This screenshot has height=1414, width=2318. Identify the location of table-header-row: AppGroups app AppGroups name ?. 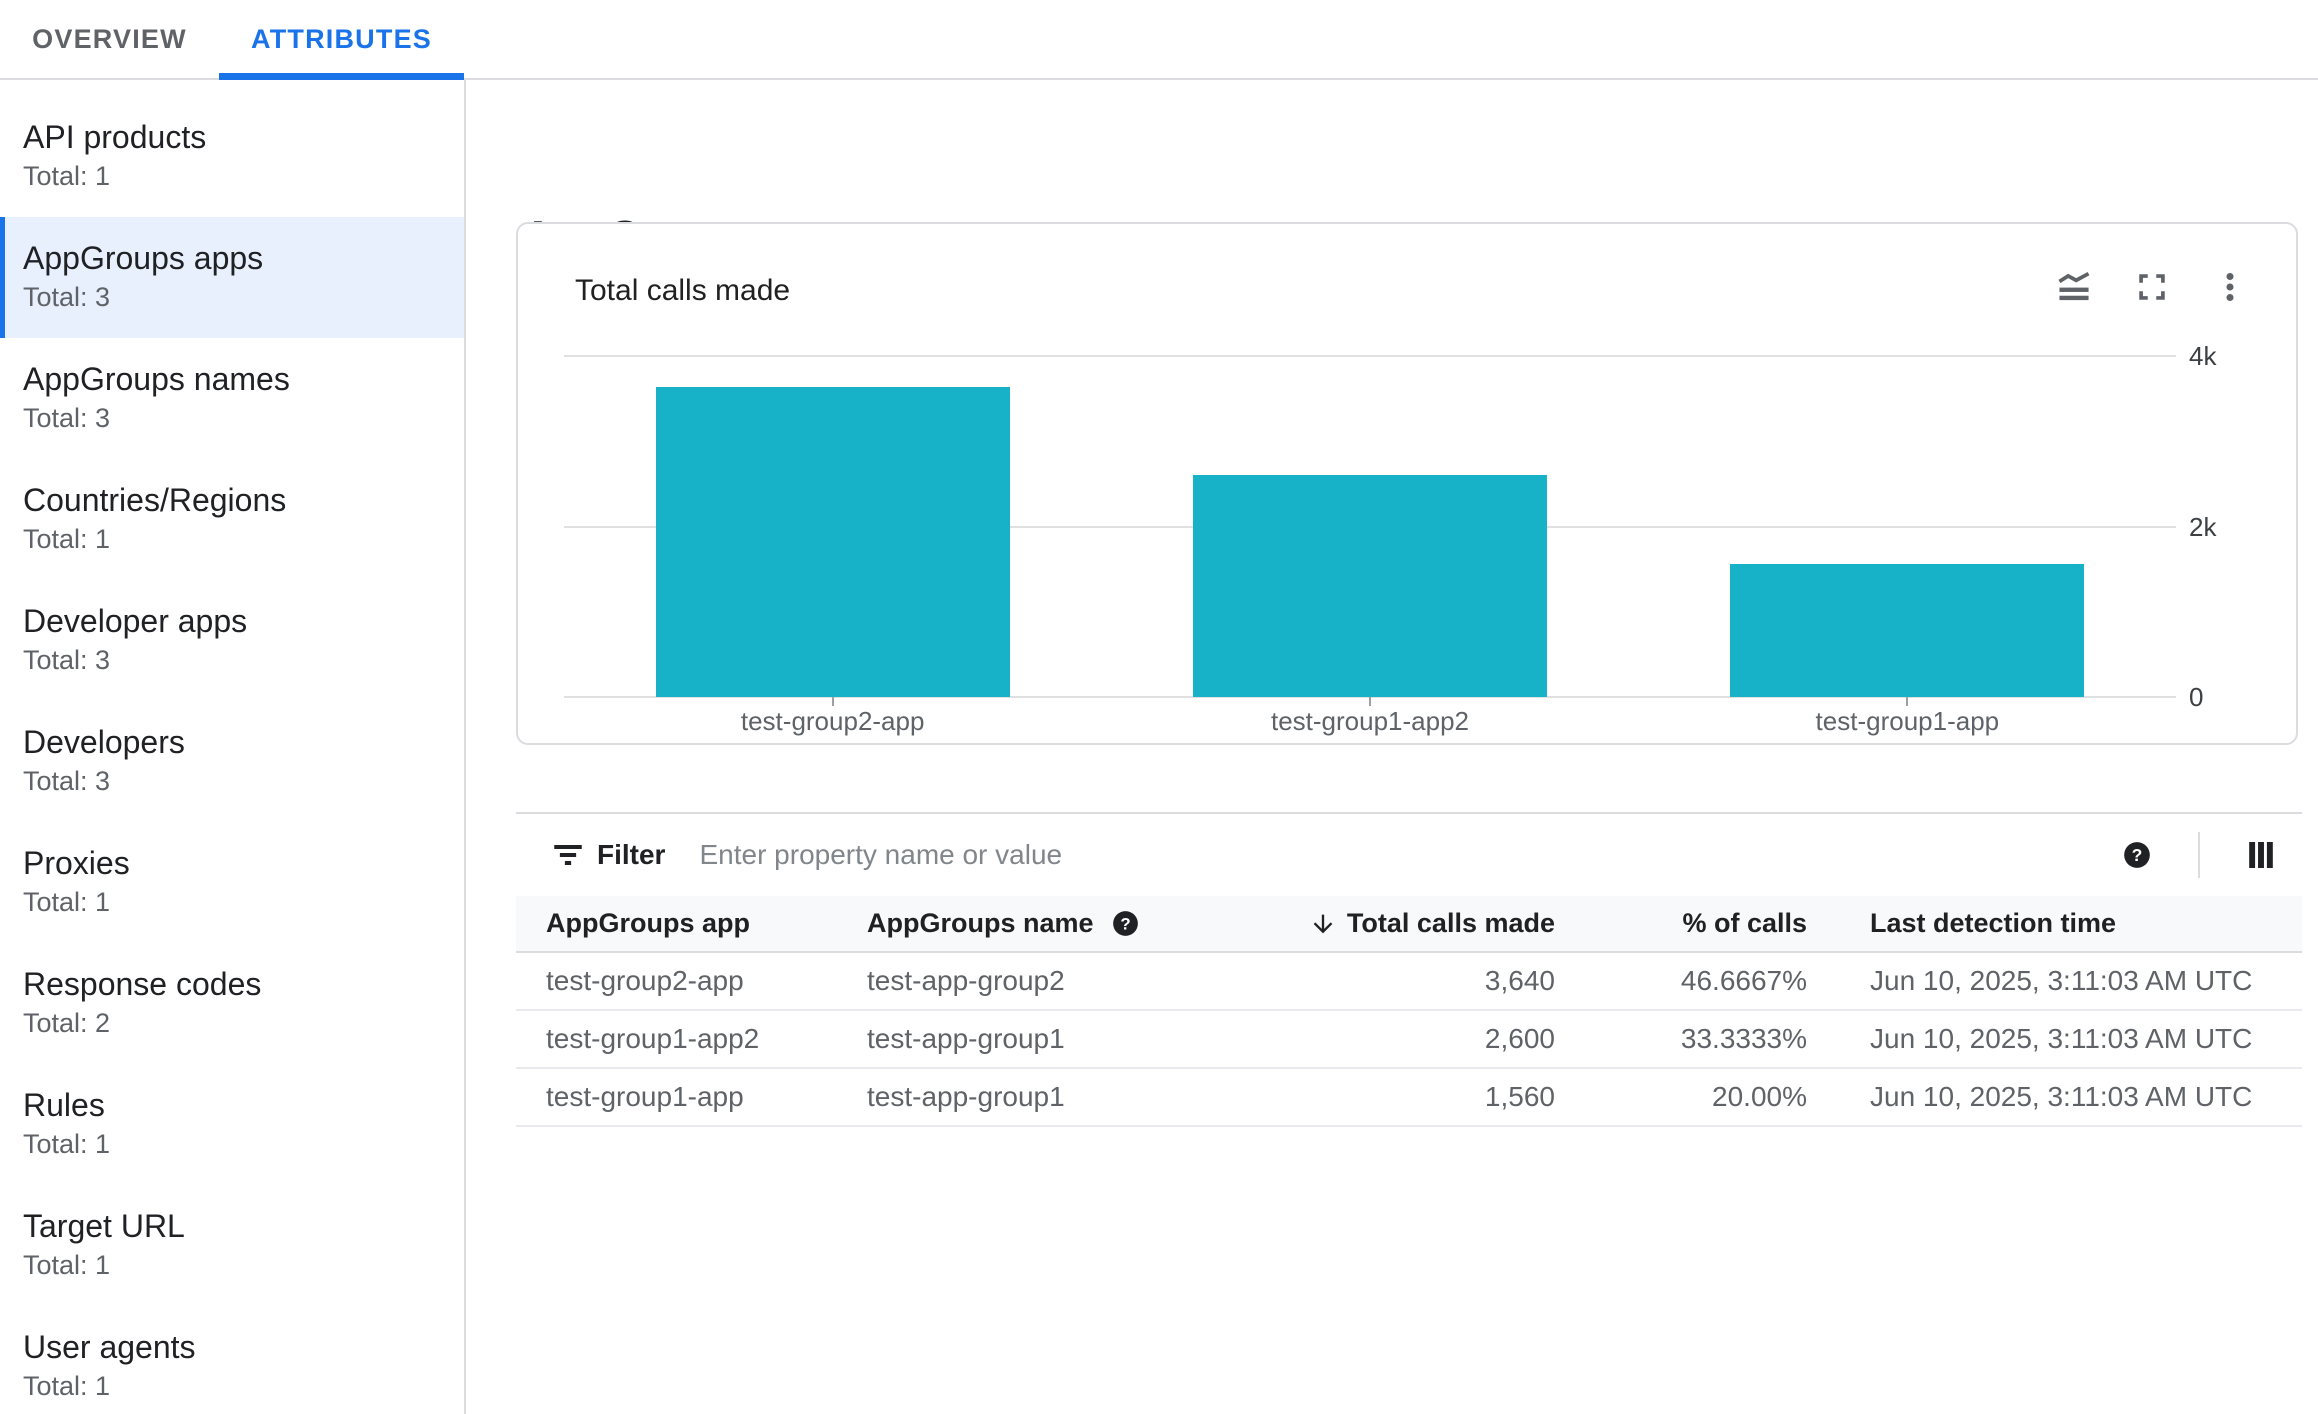
(1409, 924).